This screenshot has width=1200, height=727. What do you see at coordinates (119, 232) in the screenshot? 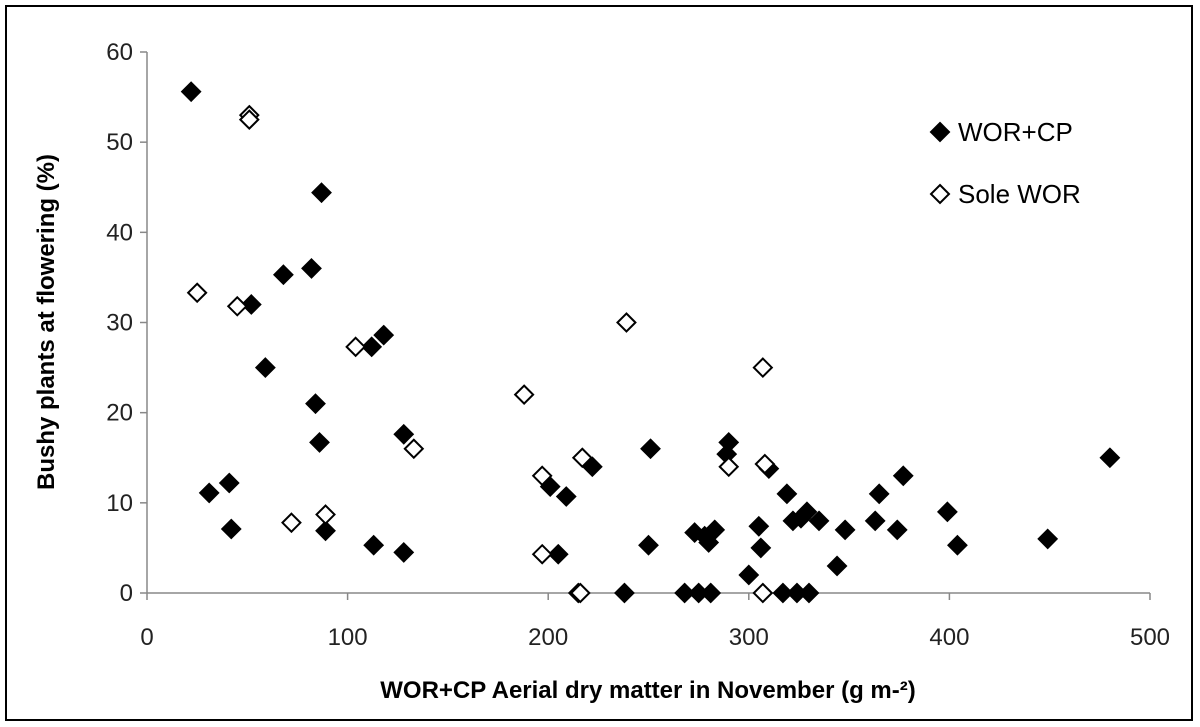
I see `y-tick-label: 40` at bounding box center [119, 232].